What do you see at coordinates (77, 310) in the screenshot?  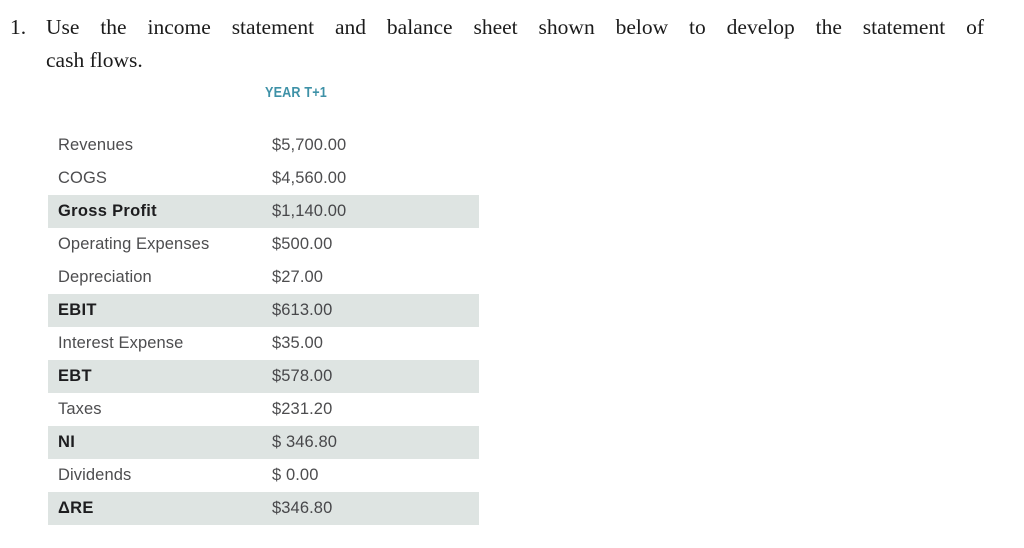 I see `row-label: EBIT` at bounding box center [77, 310].